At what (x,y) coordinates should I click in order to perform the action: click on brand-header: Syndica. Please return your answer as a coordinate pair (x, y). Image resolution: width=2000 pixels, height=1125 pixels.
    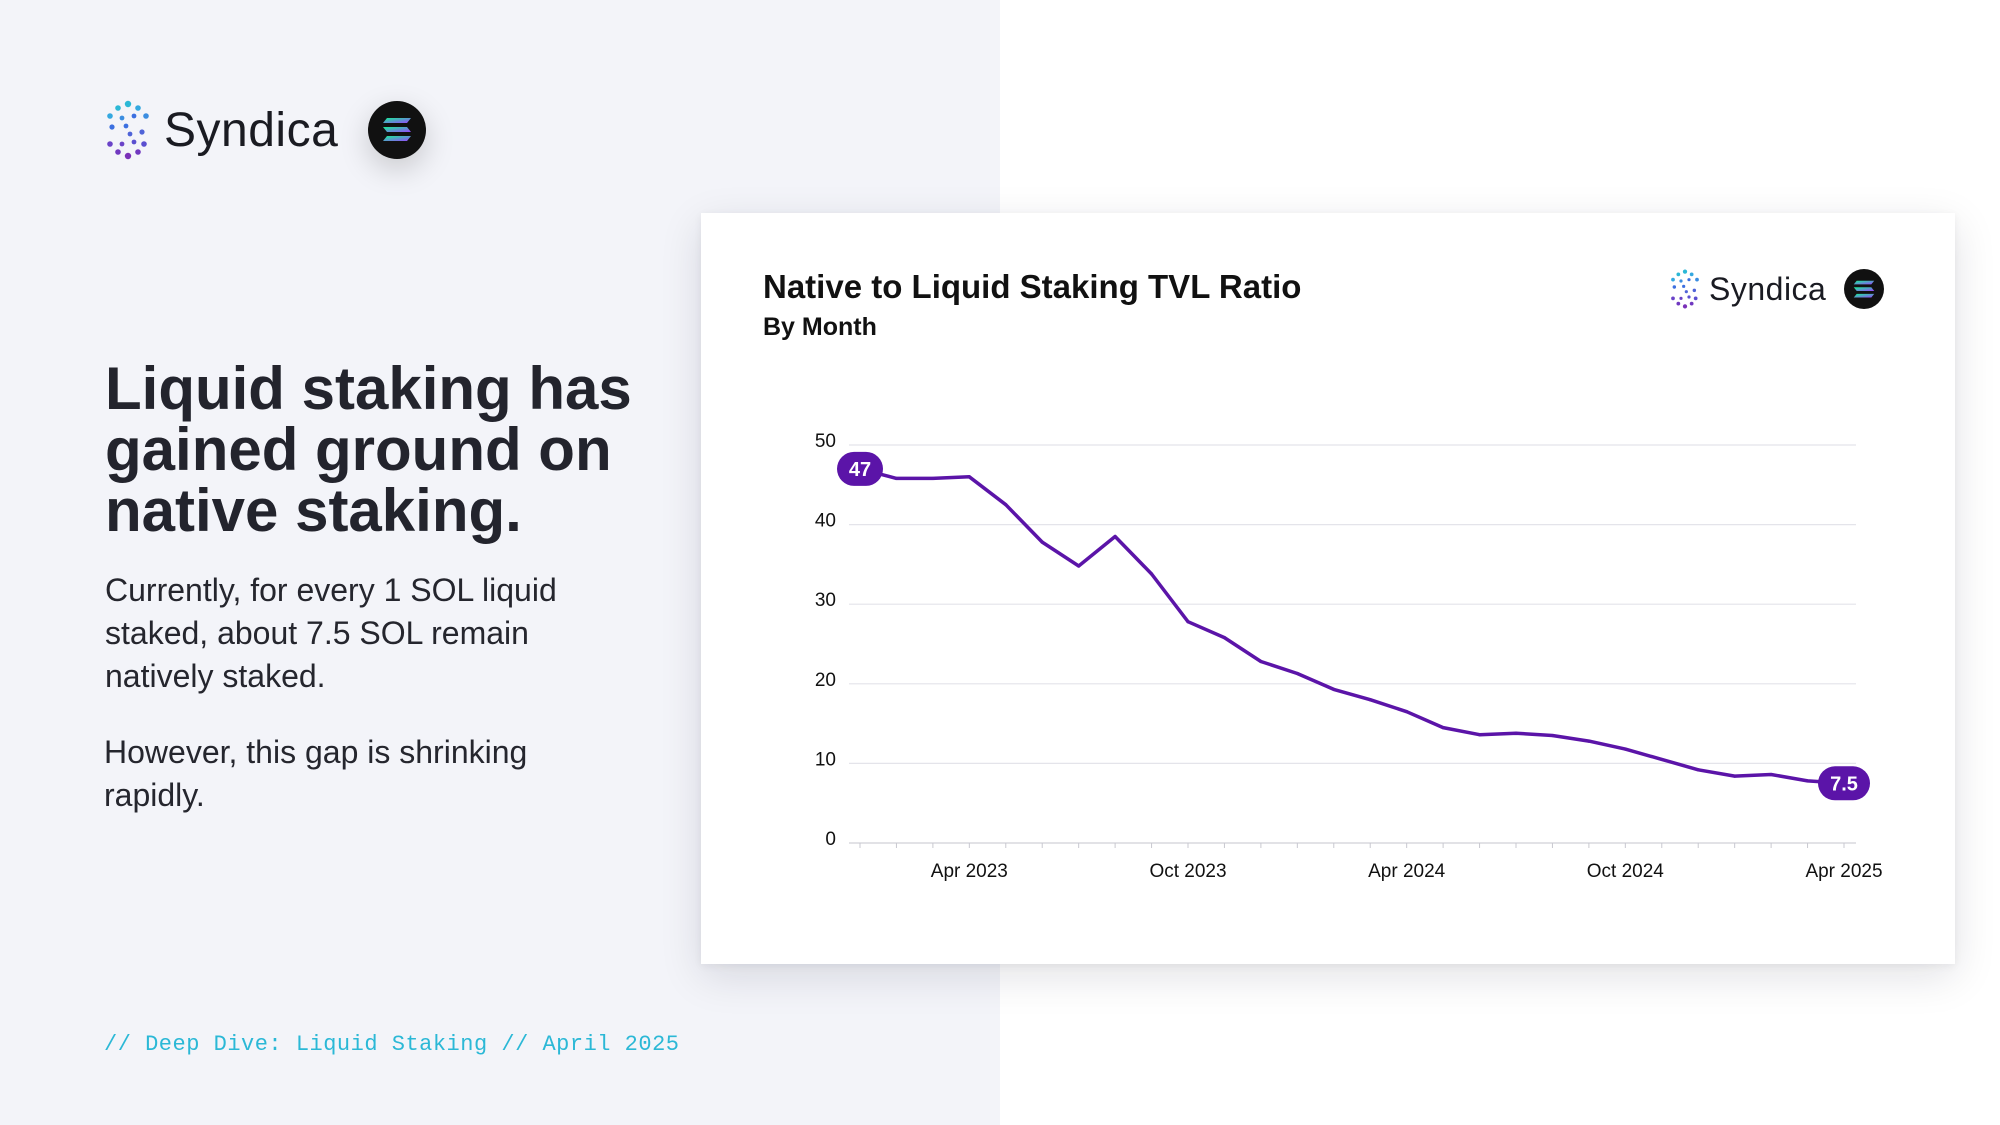
    Looking at the image, I should click on (265, 130).